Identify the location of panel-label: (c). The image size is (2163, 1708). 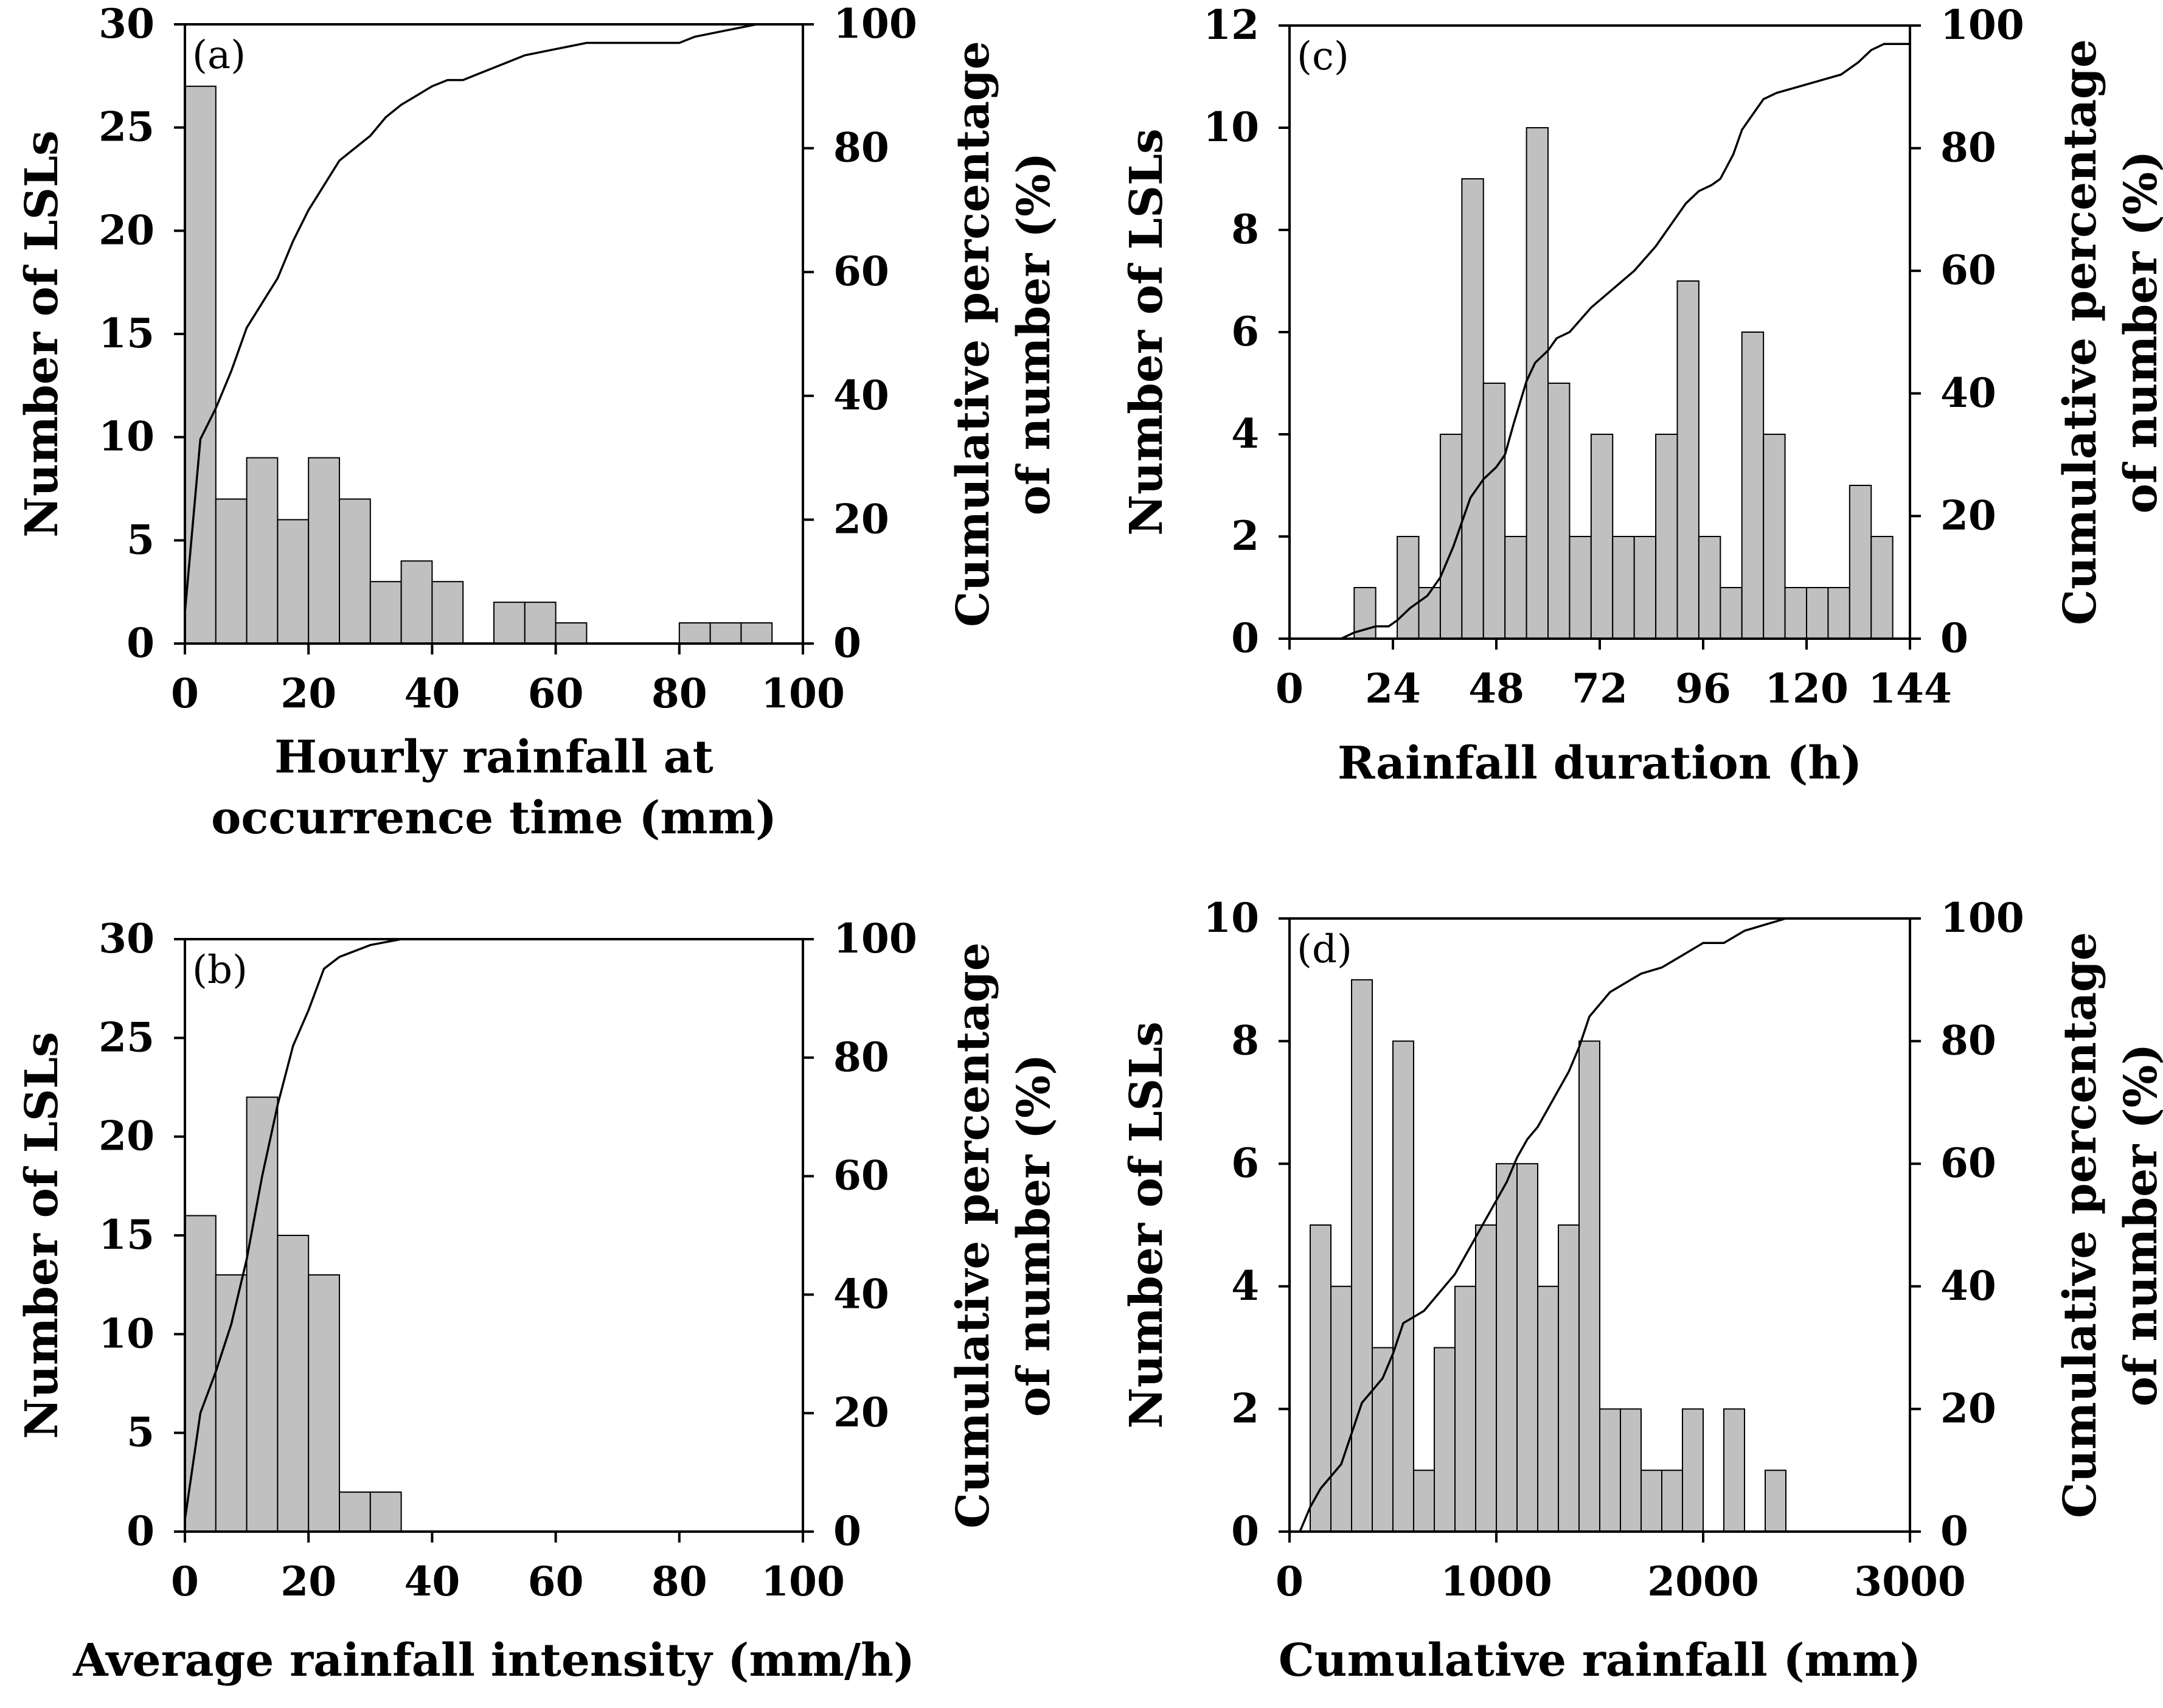
(1323, 56).